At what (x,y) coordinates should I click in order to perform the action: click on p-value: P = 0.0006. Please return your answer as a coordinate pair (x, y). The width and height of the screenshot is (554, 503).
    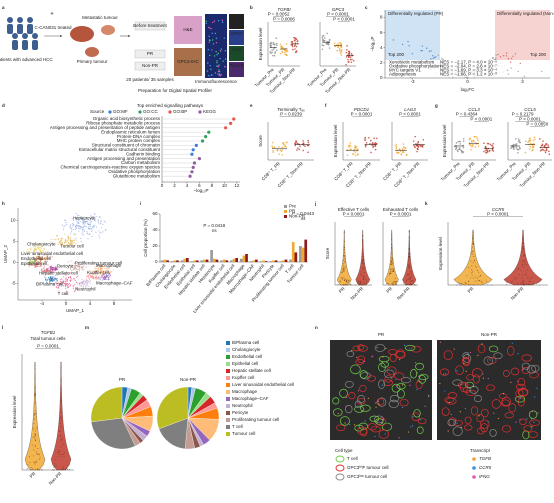
    Looking at the image, I should click on (284, 19).